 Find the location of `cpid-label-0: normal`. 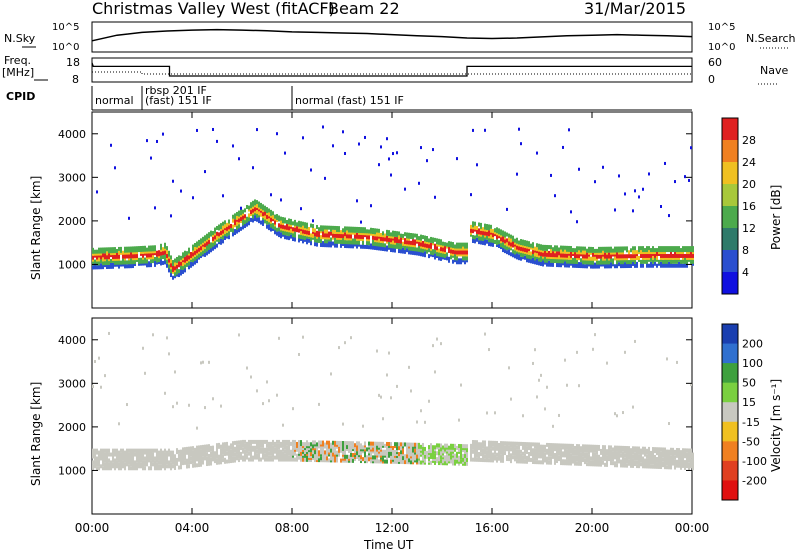

cpid-label-0: normal is located at coordinates (114, 100).